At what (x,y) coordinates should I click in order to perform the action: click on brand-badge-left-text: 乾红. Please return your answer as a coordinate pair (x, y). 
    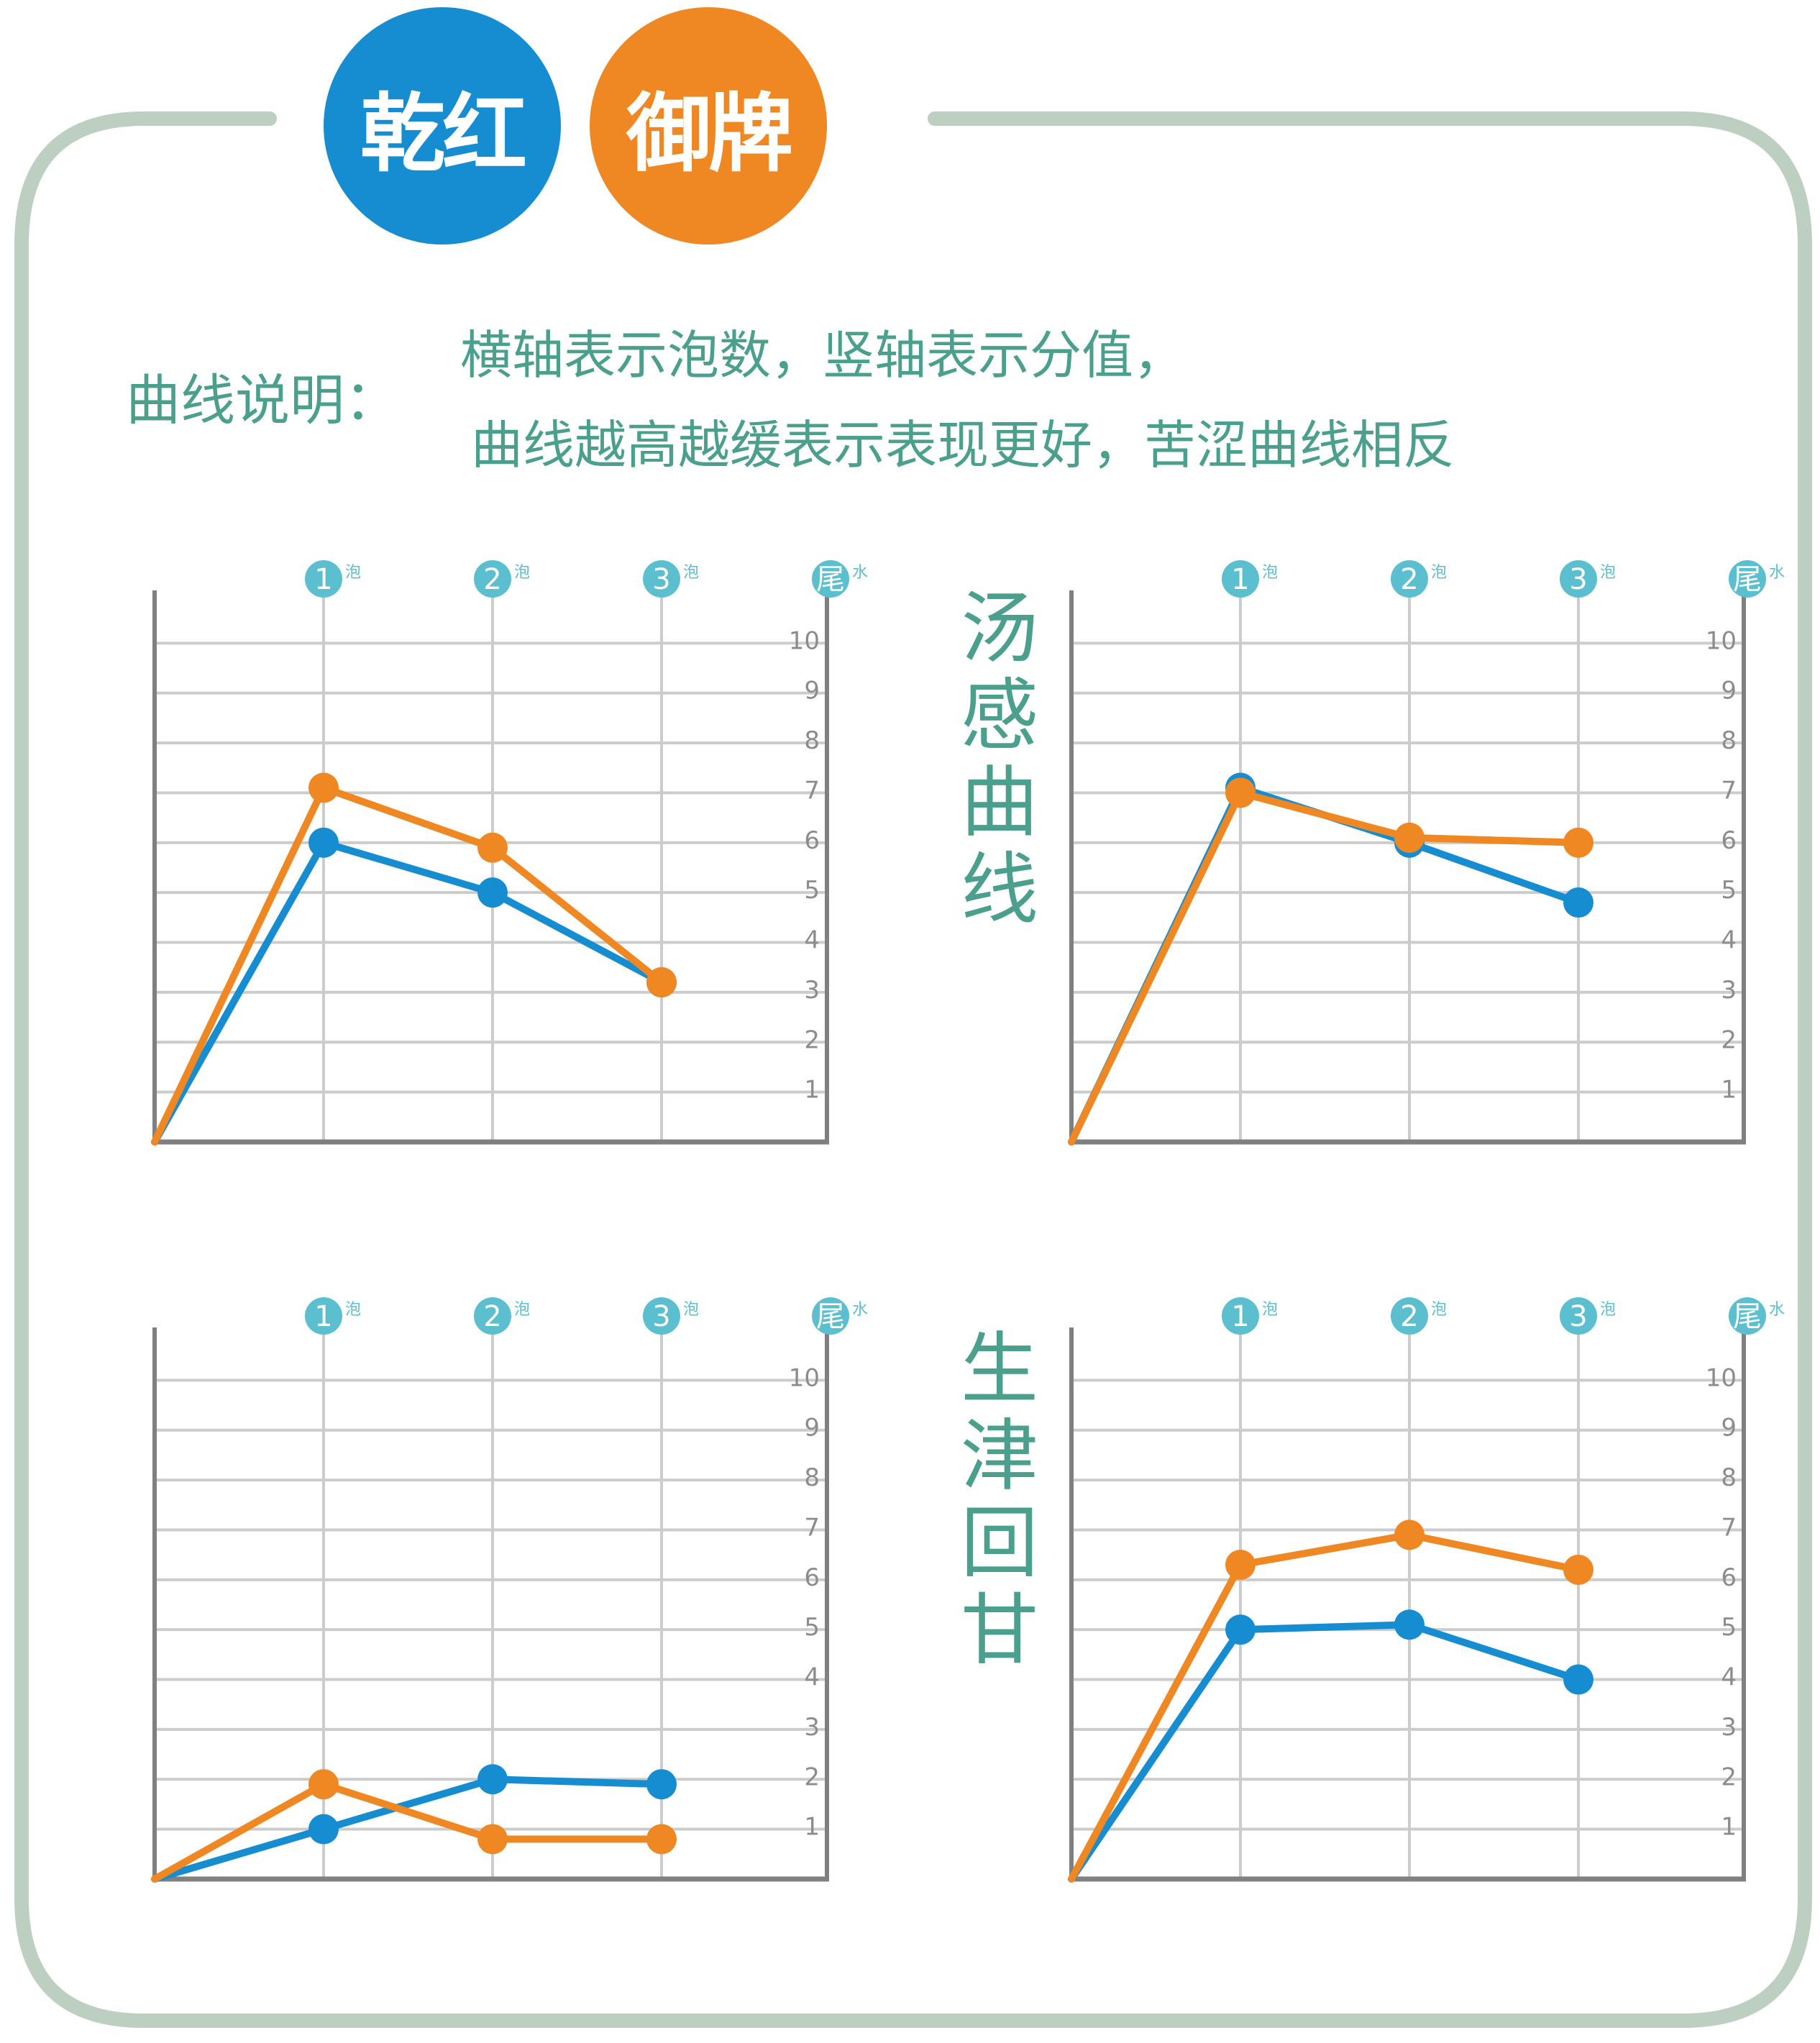
    Looking at the image, I should click on (443, 133).